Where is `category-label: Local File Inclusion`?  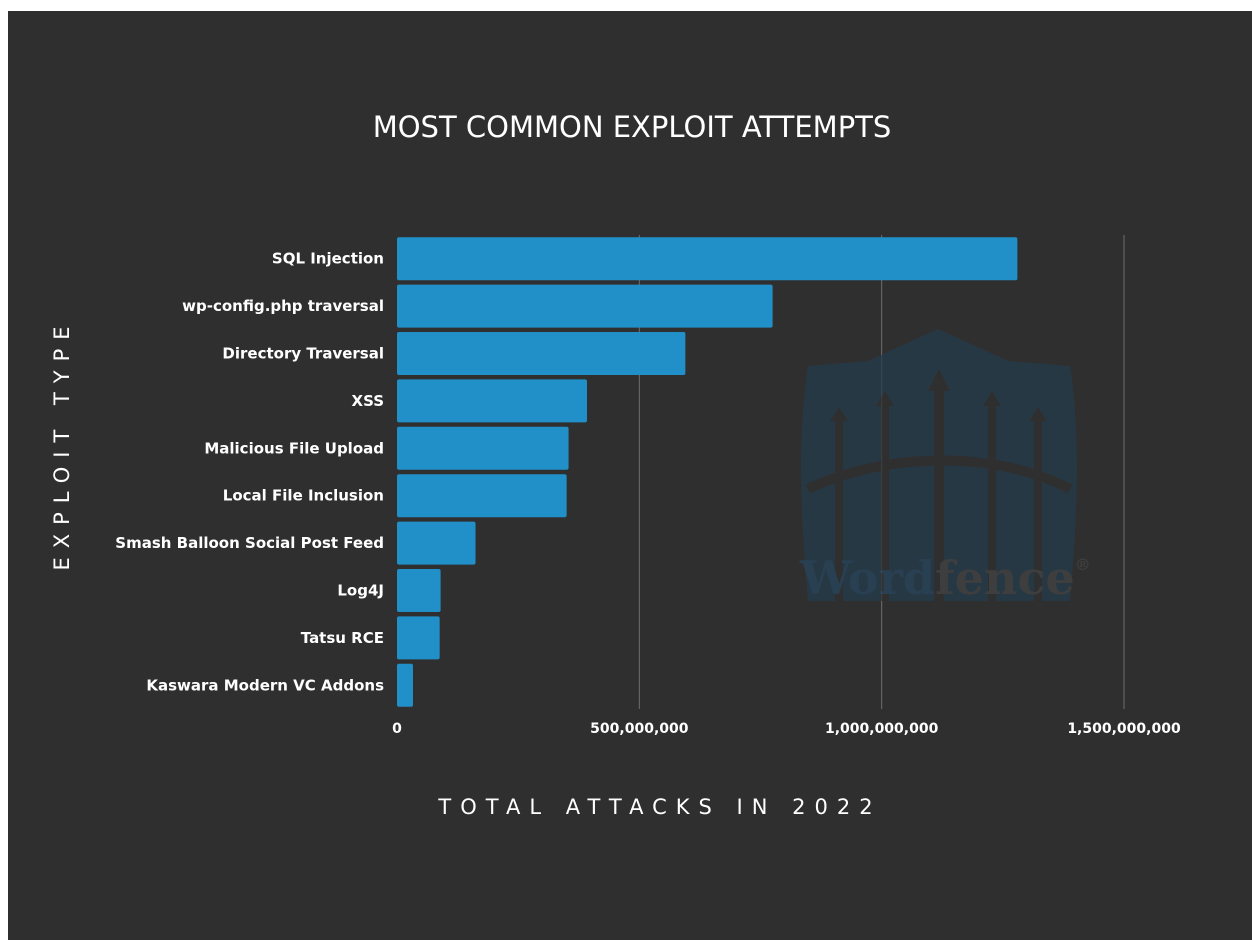 category-label: Local File Inclusion is located at coordinates (303, 496).